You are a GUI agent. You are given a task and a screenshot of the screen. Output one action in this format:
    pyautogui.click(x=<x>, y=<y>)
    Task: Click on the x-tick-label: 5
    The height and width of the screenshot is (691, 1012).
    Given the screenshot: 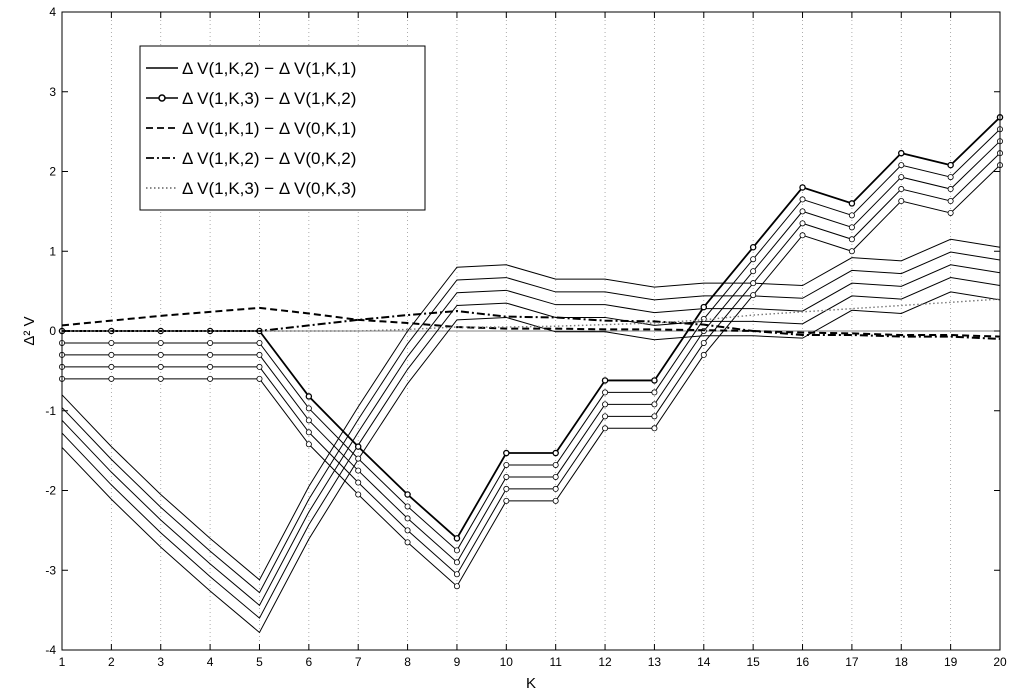 What is the action you would take?
    pyautogui.click(x=259, y=662)
    